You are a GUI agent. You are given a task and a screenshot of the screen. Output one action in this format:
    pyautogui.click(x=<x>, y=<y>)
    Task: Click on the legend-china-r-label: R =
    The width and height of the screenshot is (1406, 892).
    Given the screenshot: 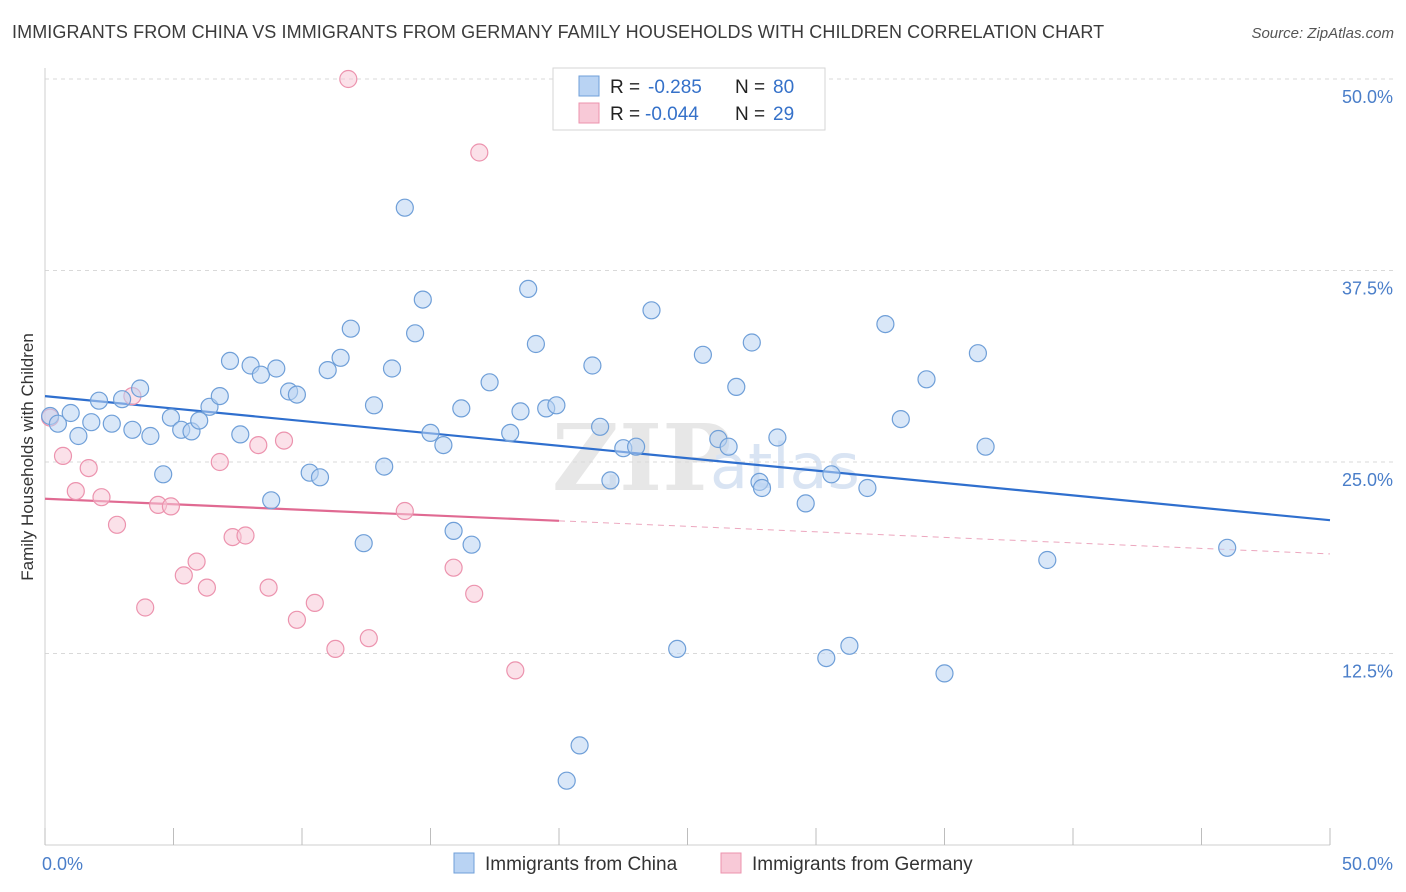 What is the action you would take?
    pyautogui.click(x=625, y=87)
    